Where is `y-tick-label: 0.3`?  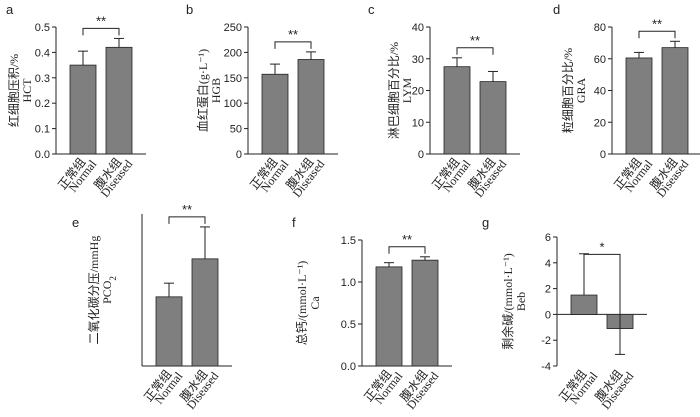 y-tick-label: 0.3 is located at coordinates (42, 79).